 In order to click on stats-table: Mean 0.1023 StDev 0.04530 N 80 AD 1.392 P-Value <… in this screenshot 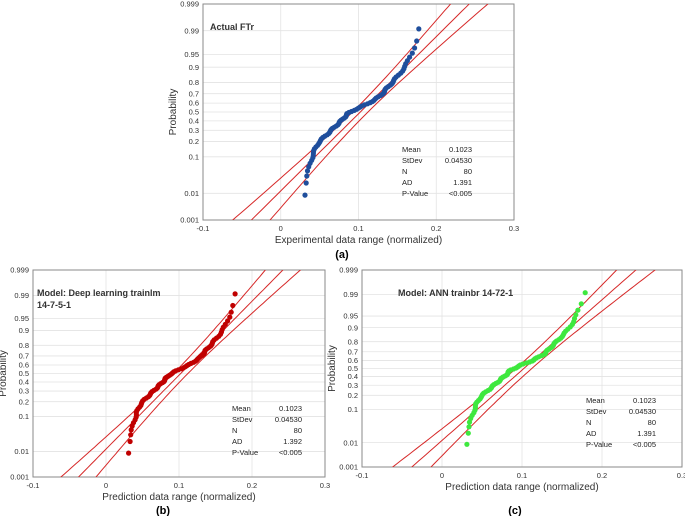, I will do `click(267, 430)`.